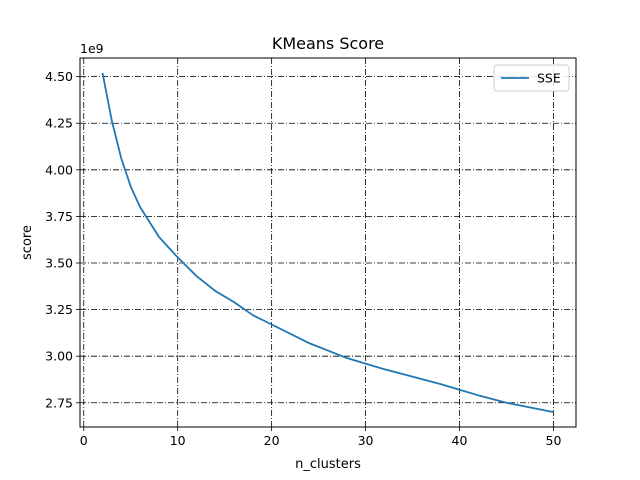  Describe the element at coordinates (27, 242) in the screenshot. I see `y-axis-label: score` at that location.